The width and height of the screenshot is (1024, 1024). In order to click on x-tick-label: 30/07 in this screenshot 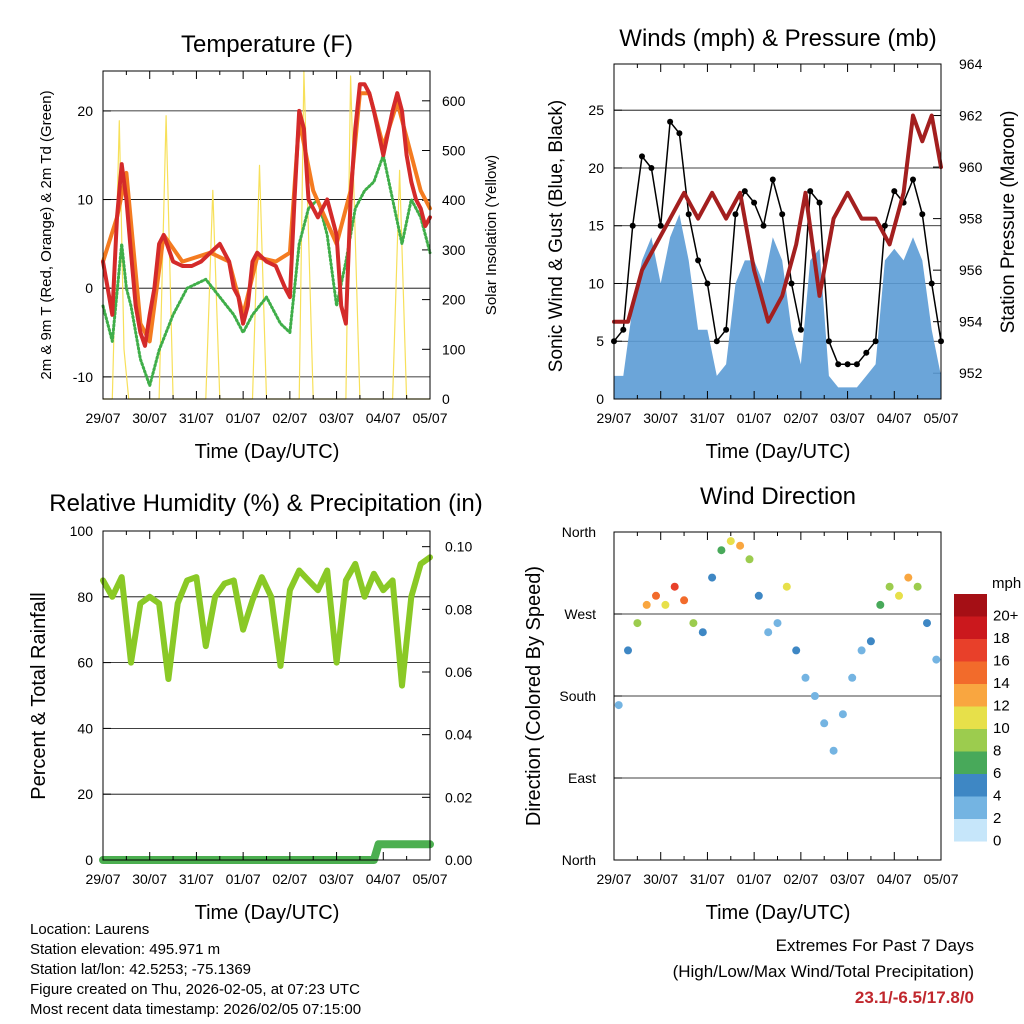, I will do `click(149, 418)`.